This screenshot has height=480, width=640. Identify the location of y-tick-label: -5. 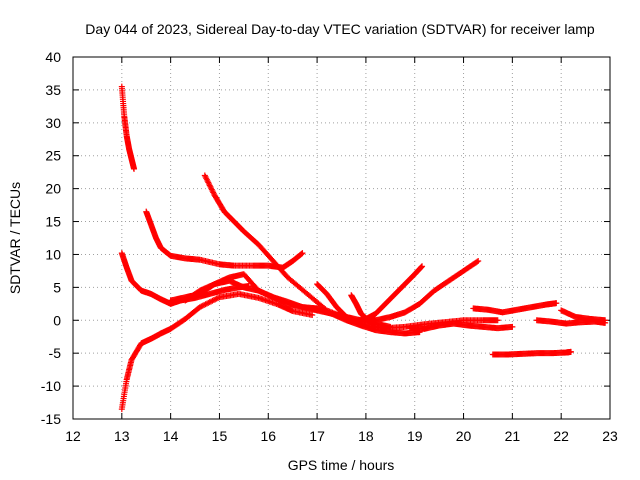
(55, 353).